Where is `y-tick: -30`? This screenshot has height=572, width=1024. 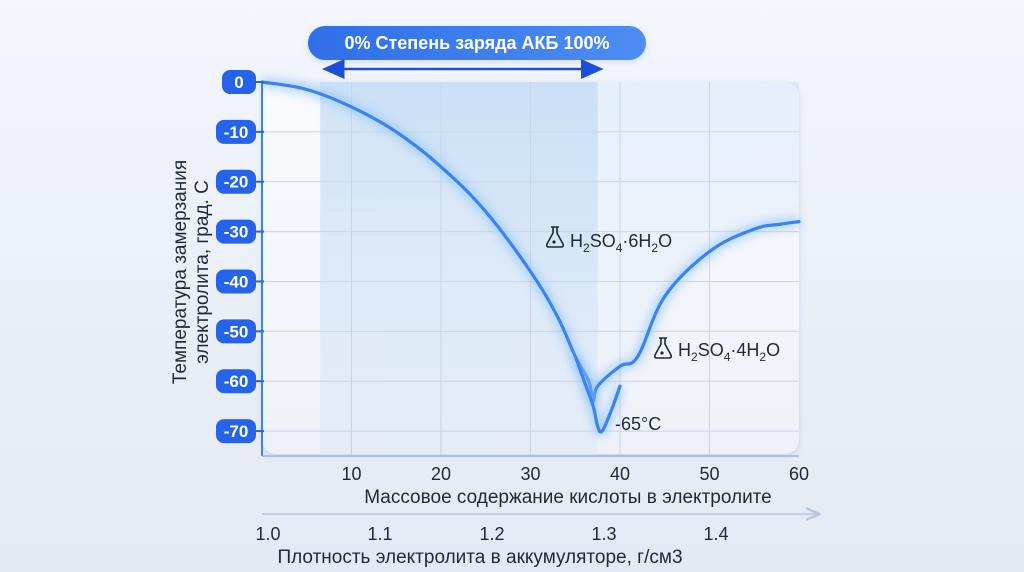 y-tick: -30 is located at coordinates (240, 231).